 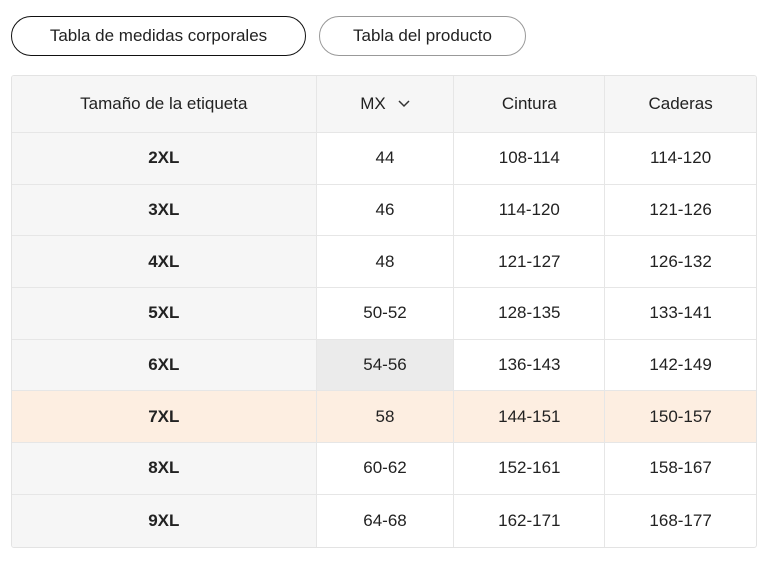 I want to click on table-cell: 152-161, so click(x=530, y=468).